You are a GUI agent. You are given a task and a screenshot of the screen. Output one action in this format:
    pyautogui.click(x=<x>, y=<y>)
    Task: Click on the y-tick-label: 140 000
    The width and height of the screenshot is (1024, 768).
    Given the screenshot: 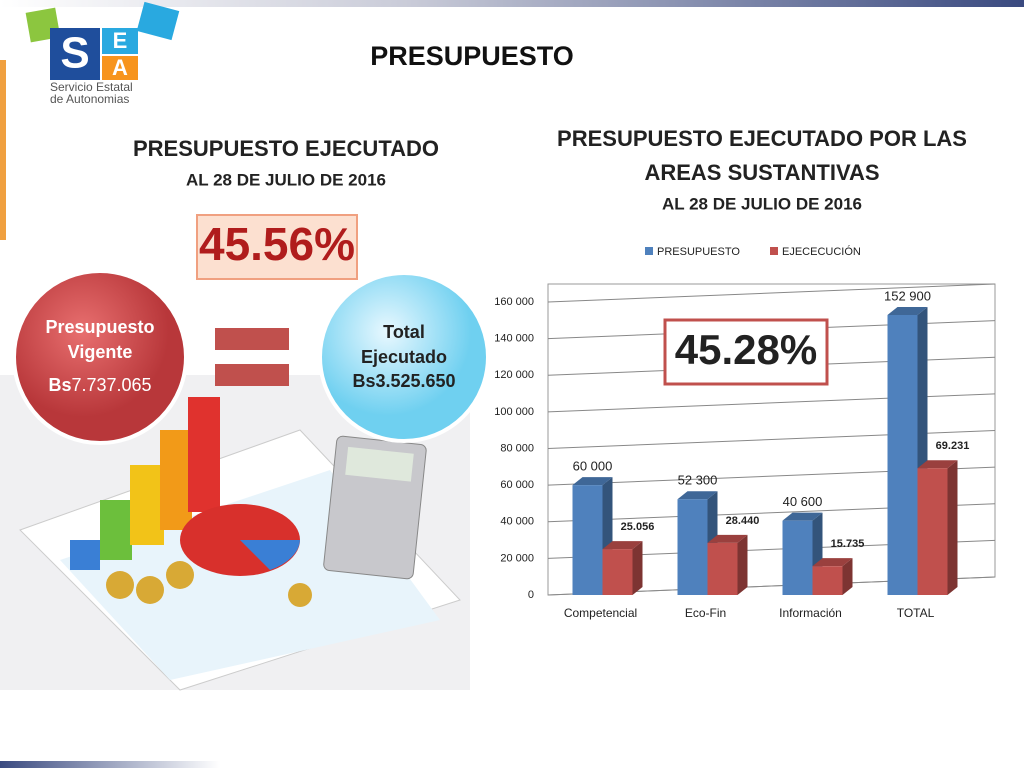 What is the action you would take?
    pyautogui.click(x=514, y=339)
    